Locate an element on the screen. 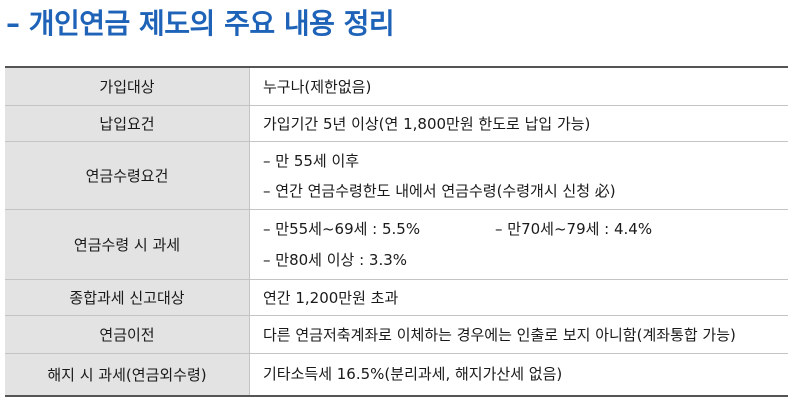  row-value: 가입기간 5년 이상(연 1,800만원 한도로 납입 가능) is located at coordinates (525, 123).